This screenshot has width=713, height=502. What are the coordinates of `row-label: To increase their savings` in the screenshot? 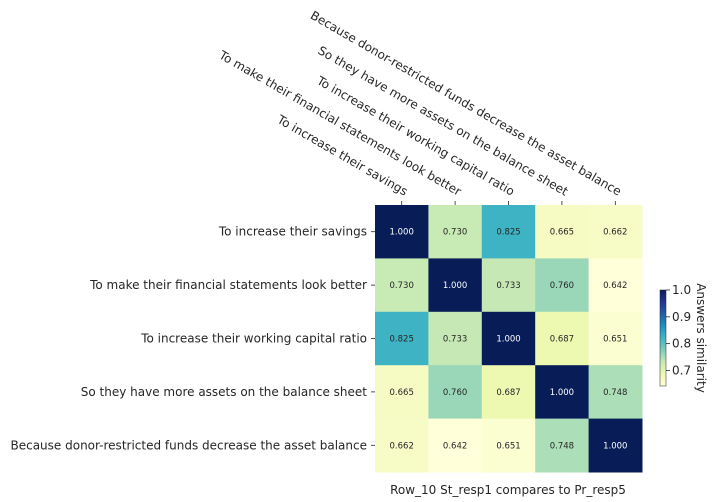 It's located at (292, 232).